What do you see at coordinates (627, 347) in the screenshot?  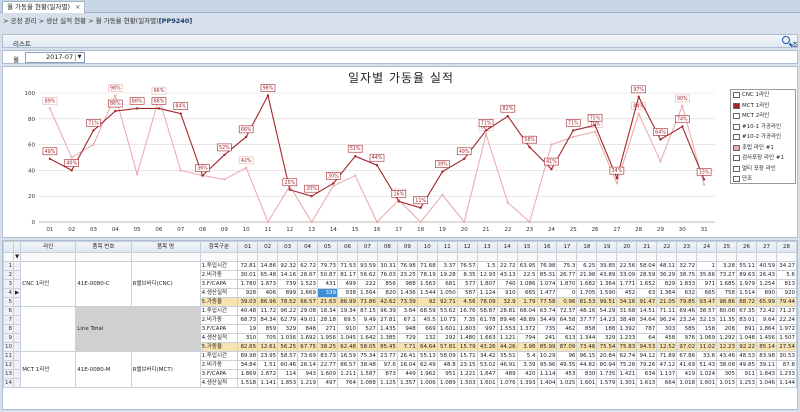 I see `value-cell: 75.83` at bounding box center [627, 347].